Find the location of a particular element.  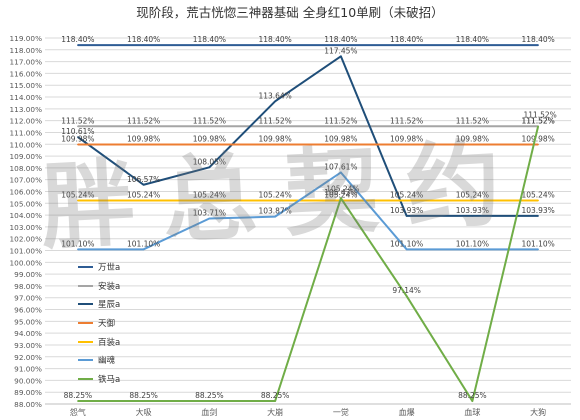

y-tick-label: 96.00% is located at coordinates (28, 310).